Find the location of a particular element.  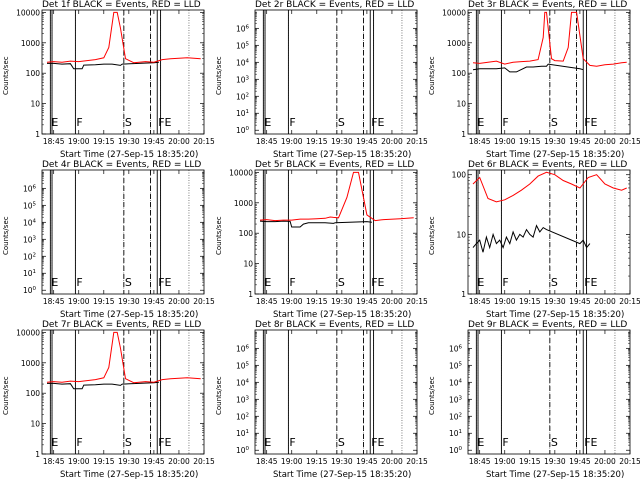

y-tick-label: 104 is located at coordinates (30, 222).